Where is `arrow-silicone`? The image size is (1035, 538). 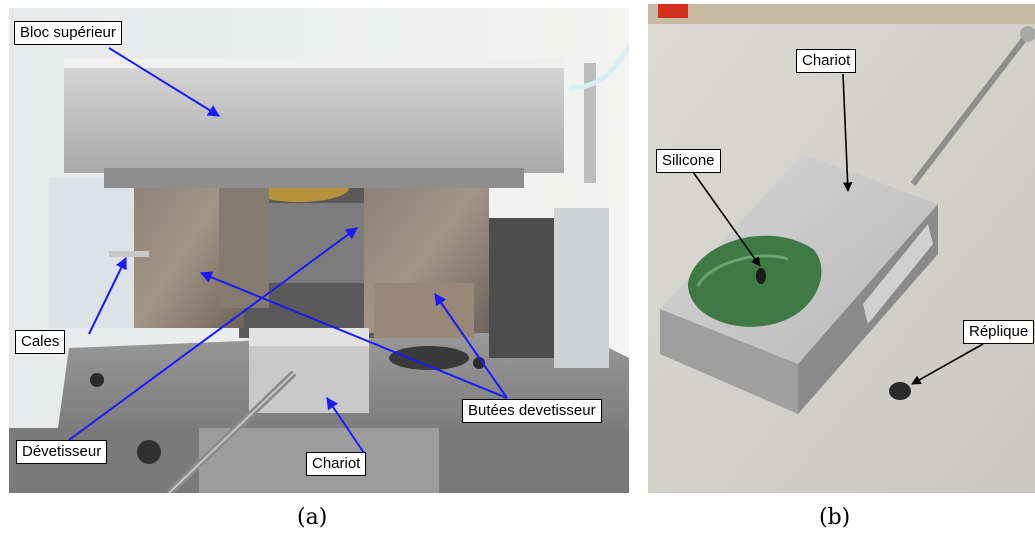 arrow-silicone is located at coordinates (726, 219).